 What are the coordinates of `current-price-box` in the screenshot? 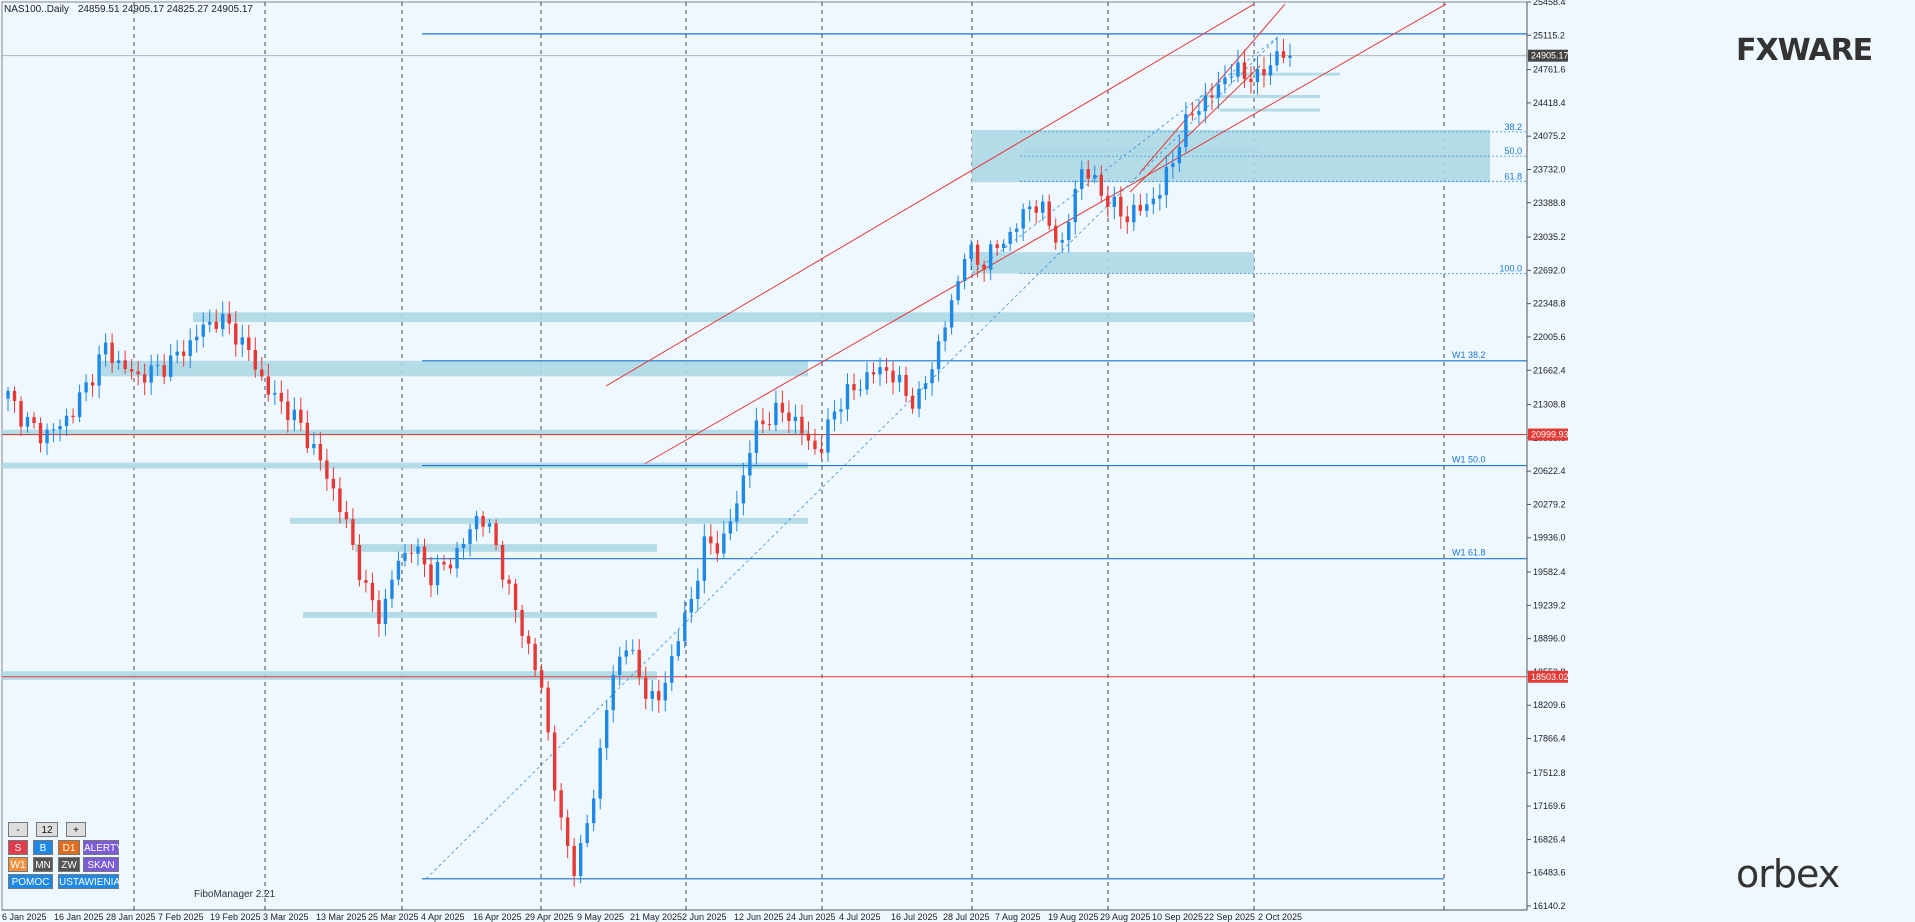 It's located at (1548, 55).